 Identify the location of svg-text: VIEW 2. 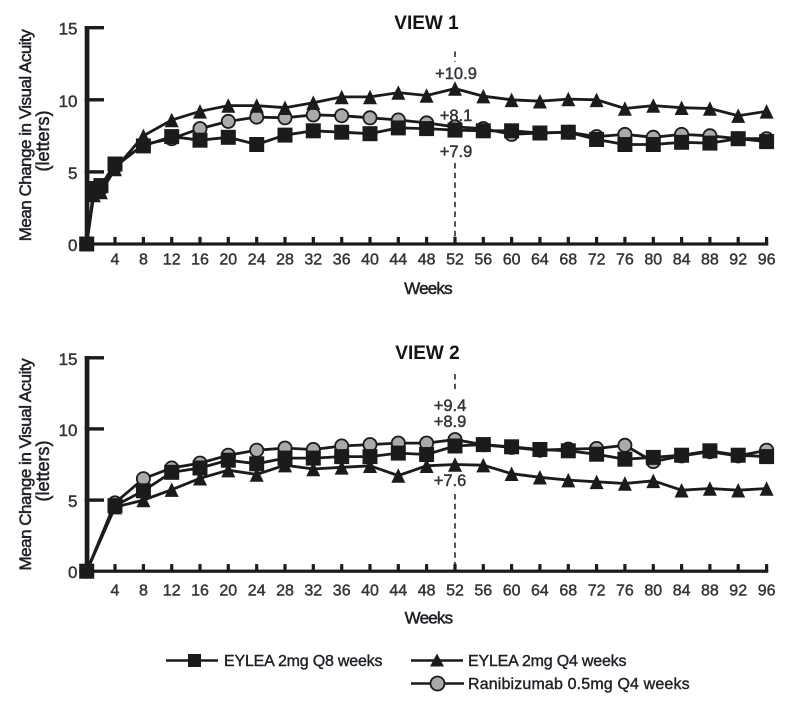
(427, 353).